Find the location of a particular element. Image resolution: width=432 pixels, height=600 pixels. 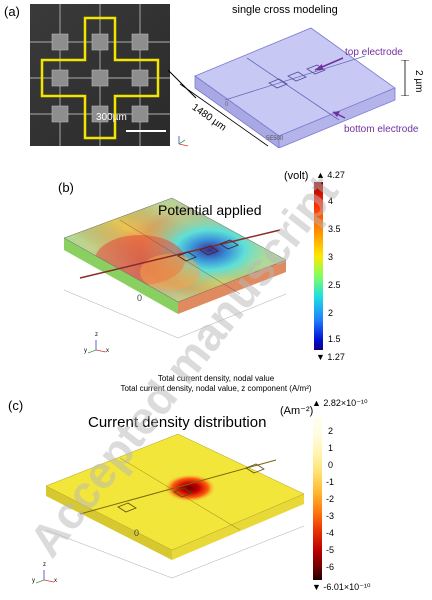

potential-colorbar-tick: 2 is located at coordinates (331, 313).